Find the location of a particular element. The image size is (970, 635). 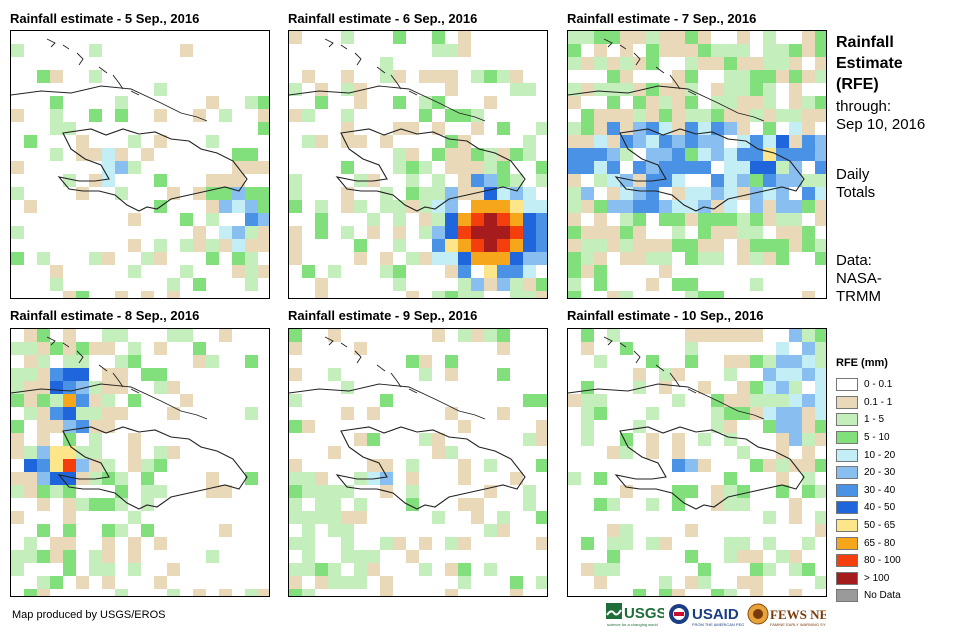

map-title-line-3: (RFE) is located at coordinates (857, 84).